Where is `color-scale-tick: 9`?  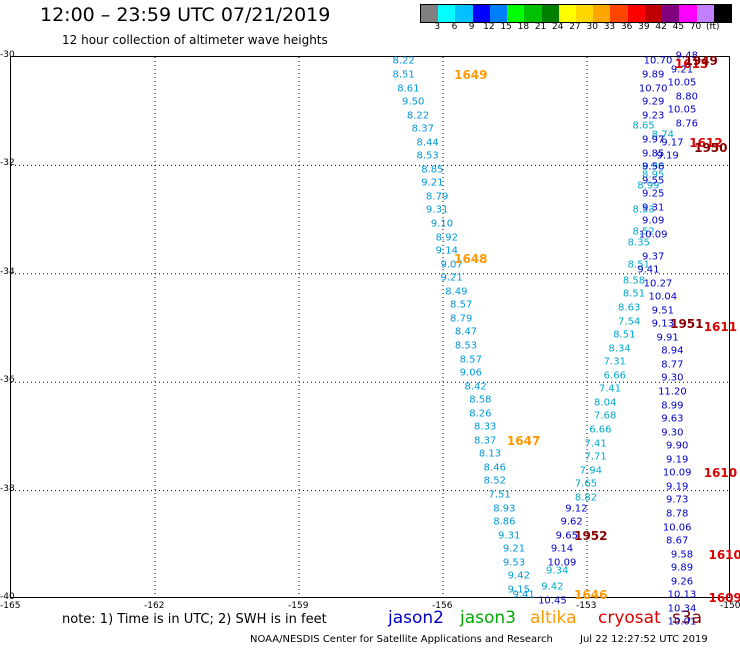 color-scale-tick: 9 is located at coordinates (471, 27).